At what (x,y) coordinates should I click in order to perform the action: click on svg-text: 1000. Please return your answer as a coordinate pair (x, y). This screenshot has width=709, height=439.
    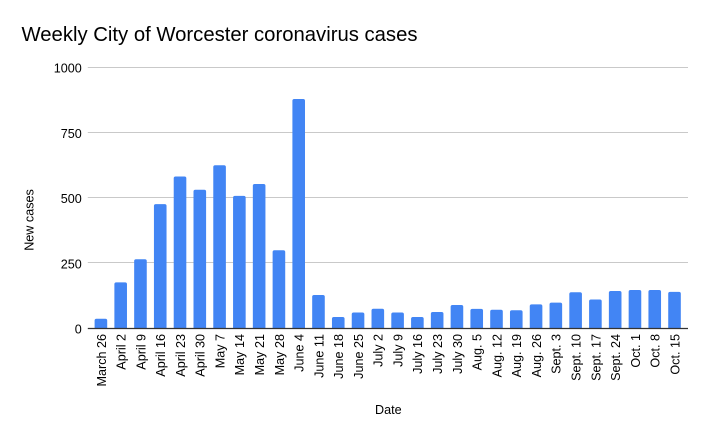
    Looking at the image, I should click on (68, 69).